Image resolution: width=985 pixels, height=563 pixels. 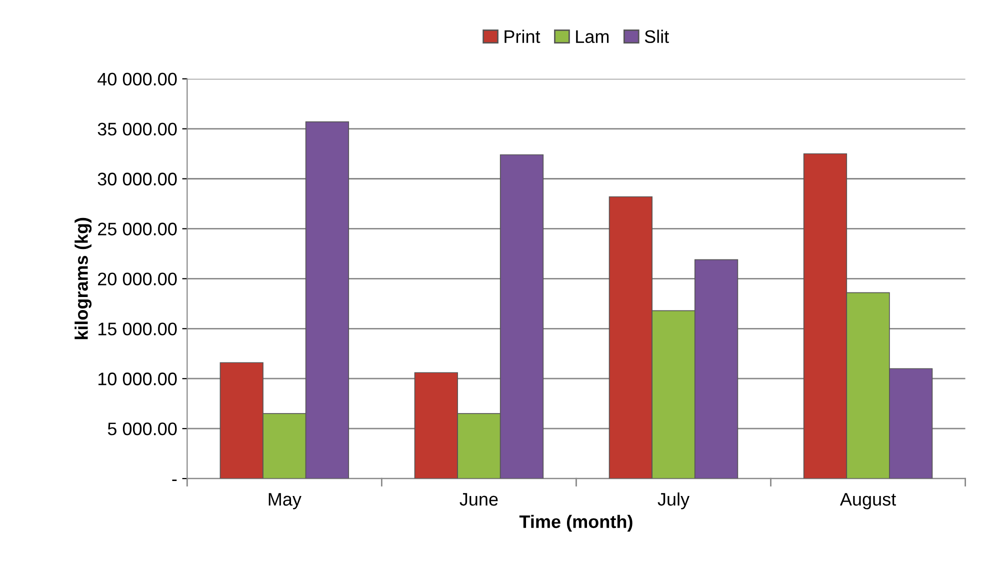 What do you see at coordinates (656, 37) in the screenshot?
I see `legend-label: Slit` at bounding box center [656, 37].